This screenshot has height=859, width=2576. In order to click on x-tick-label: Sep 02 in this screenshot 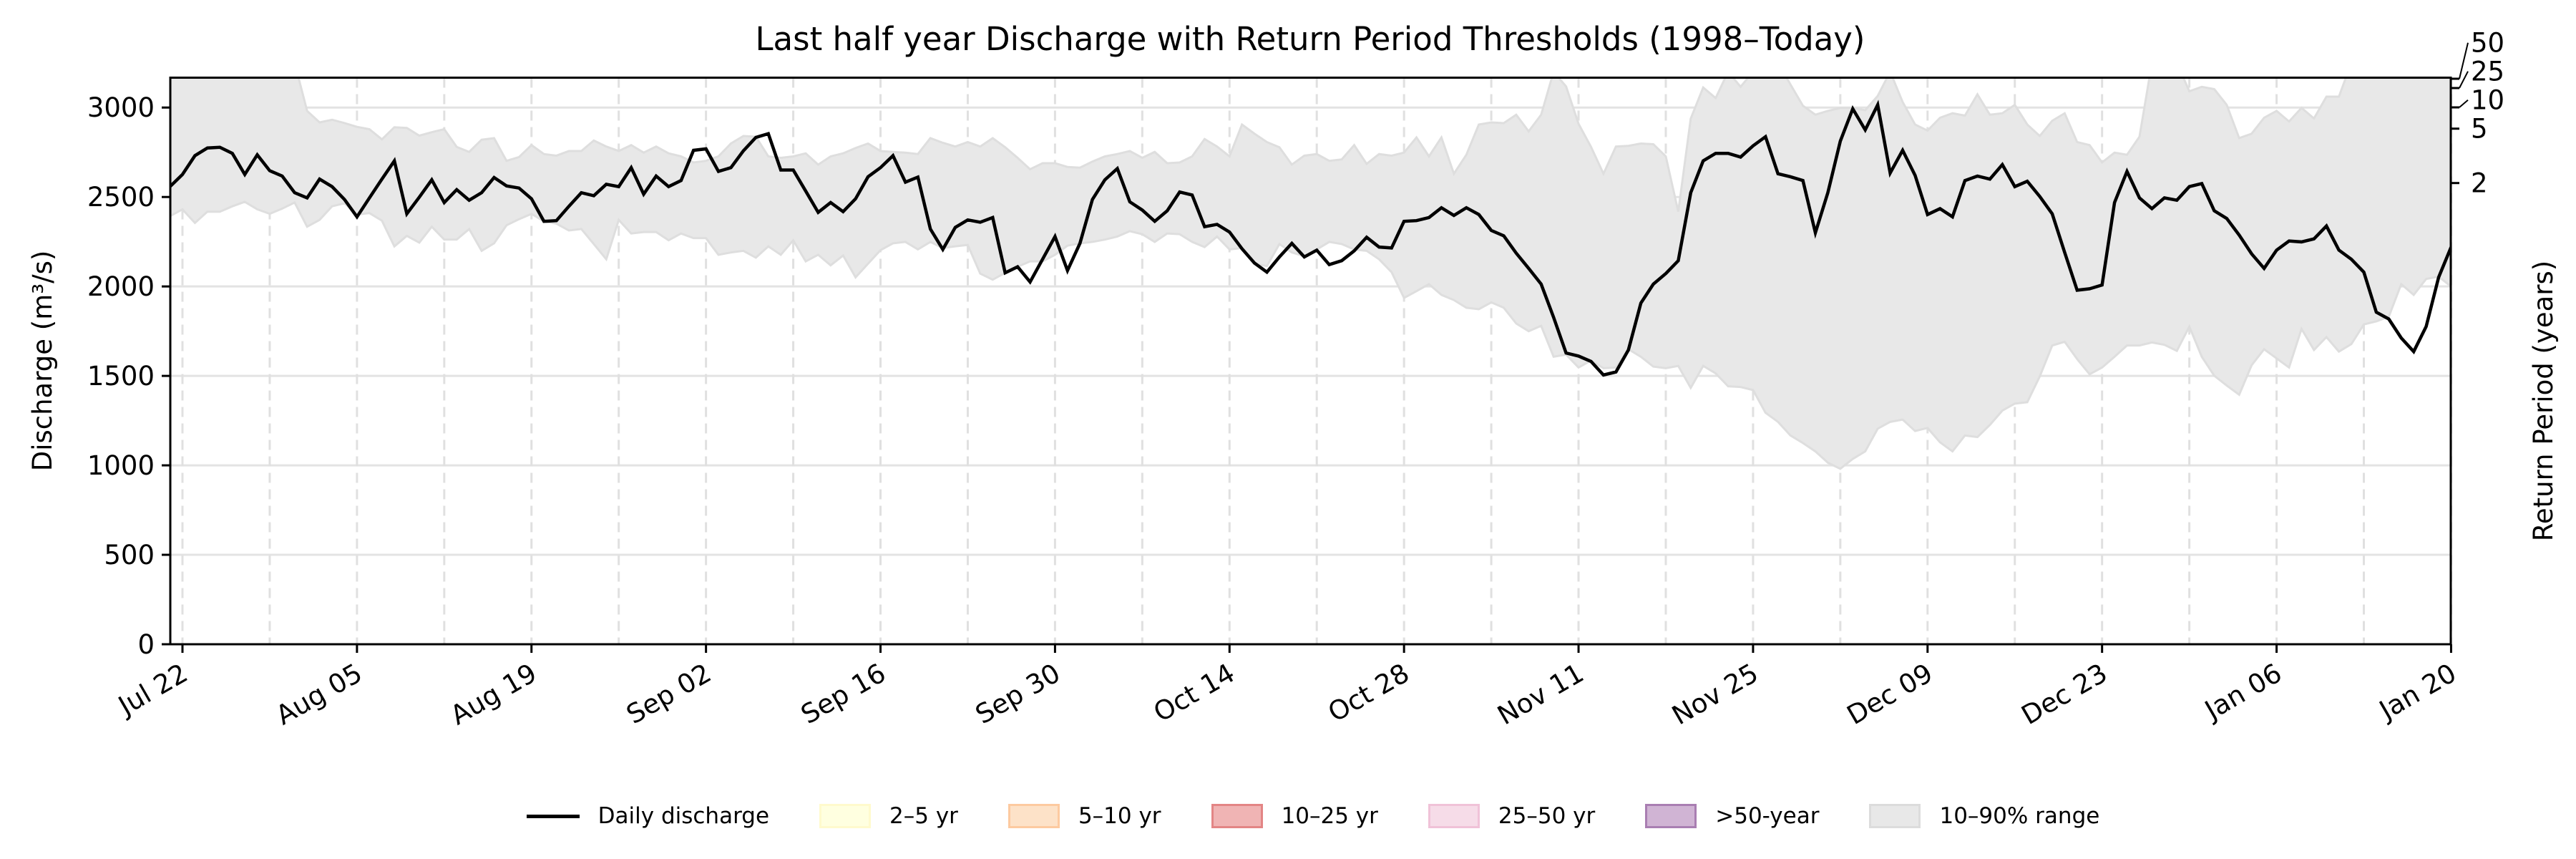, I will do `click(668, 694)`.